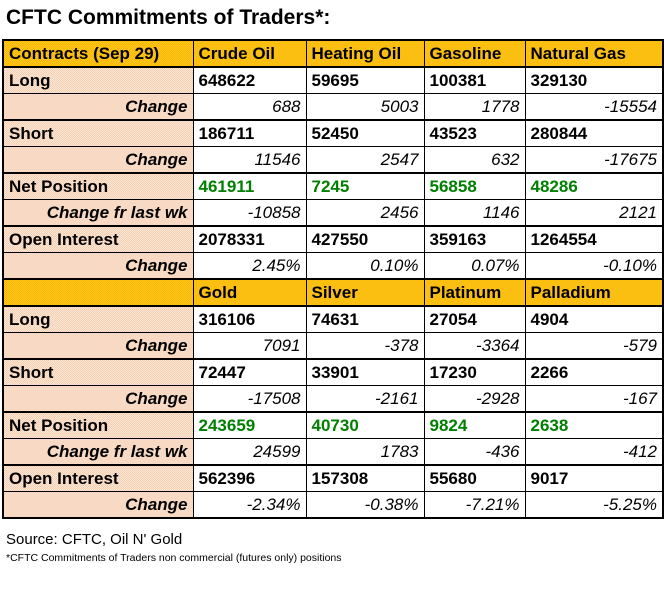  What do you see at coordinates (474, 160) in the screenshot?
I see `value-cell: 632` at bounding box center [474, 160].